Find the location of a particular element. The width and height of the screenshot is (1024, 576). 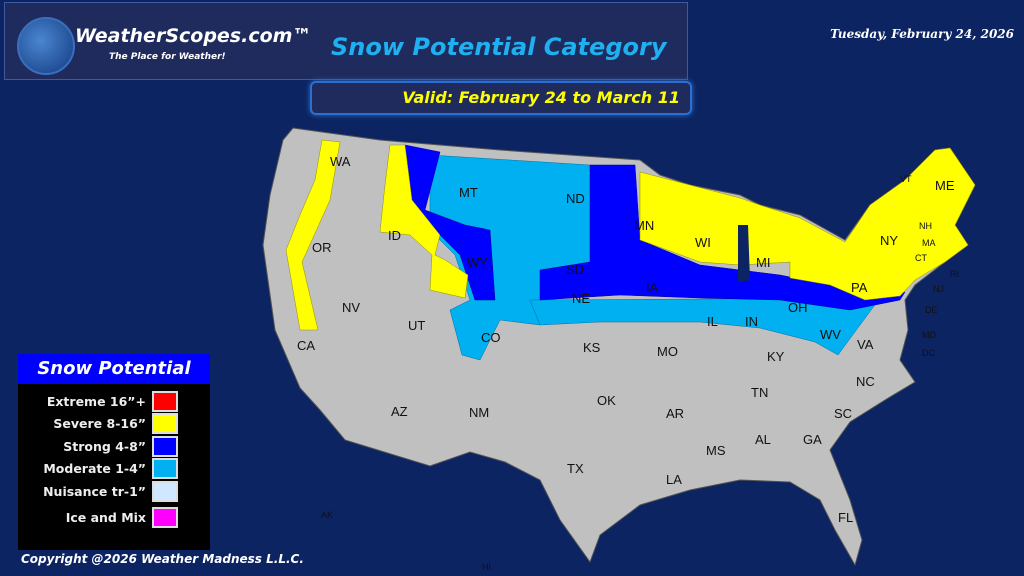

svg-text: NY is located at coordinates (889, 240).